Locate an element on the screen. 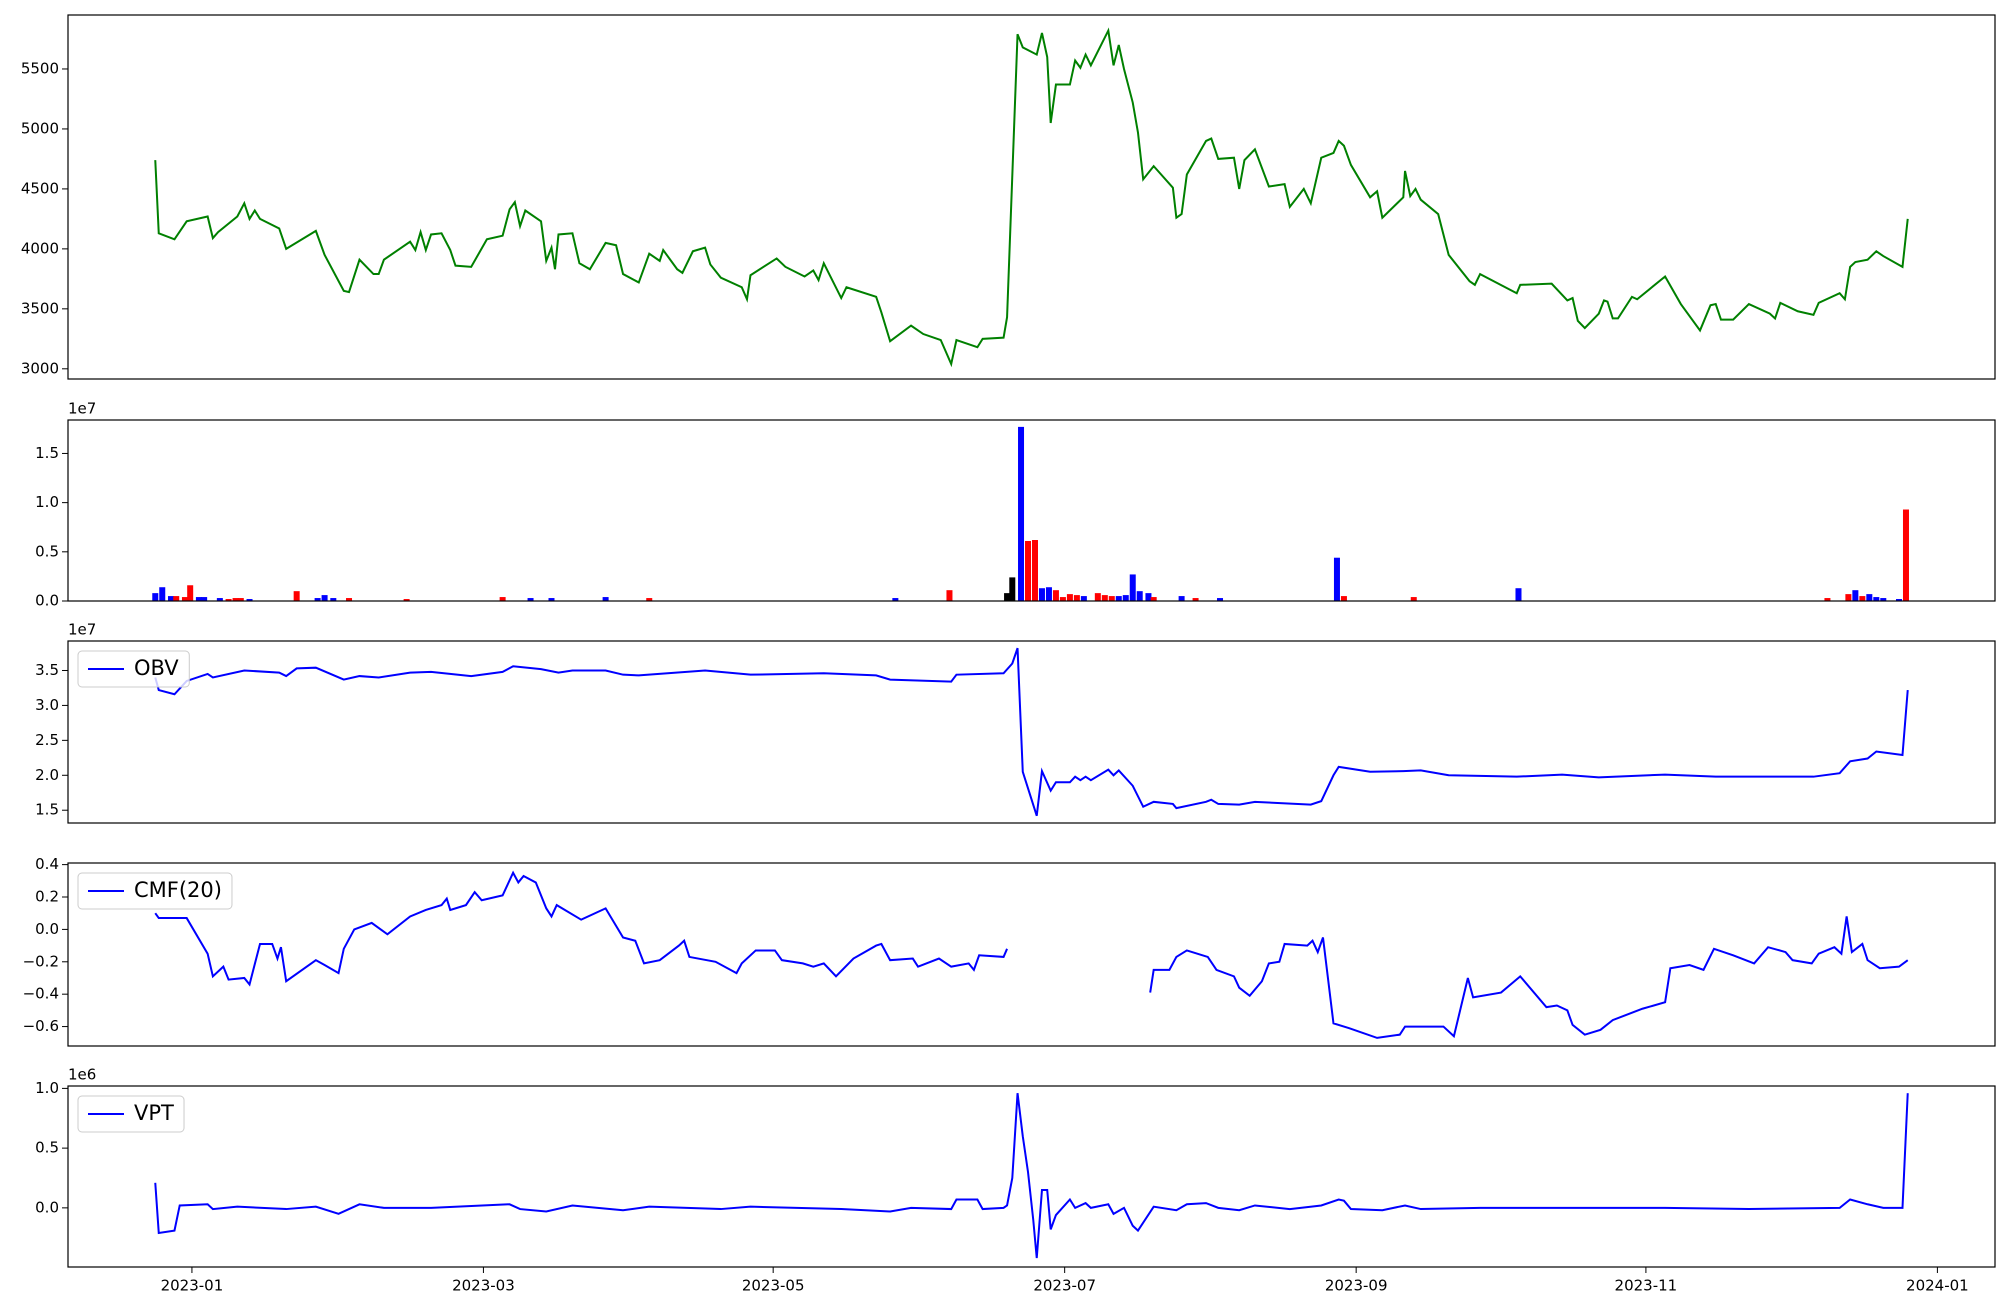 The image size is (2000, 1300). y-tick-label: 3.0 is located at coordinates (47, 705).